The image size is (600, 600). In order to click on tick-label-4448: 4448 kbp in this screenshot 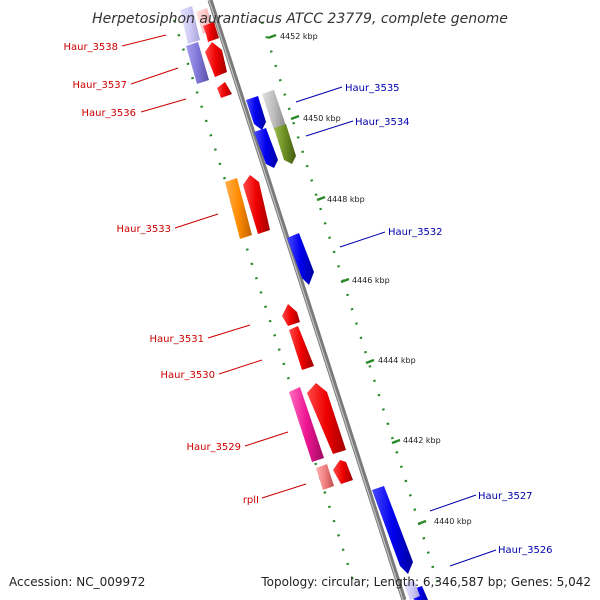, I will do `click(346, 199)`.